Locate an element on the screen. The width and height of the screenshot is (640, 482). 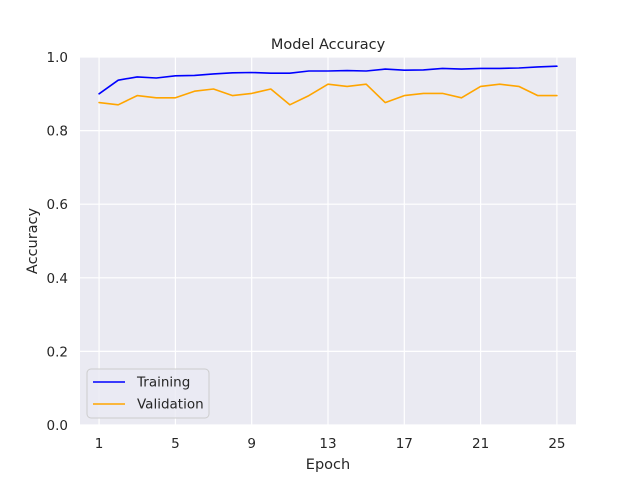
x-axis-label: Epoch is located at coordinates (328, 465).